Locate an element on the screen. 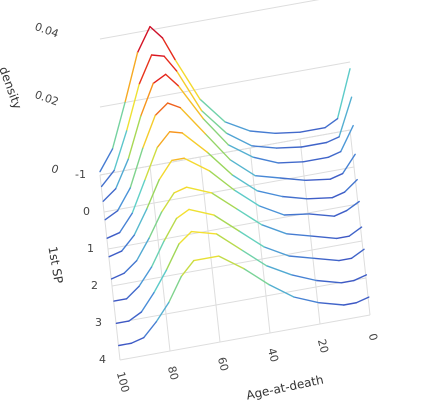  x-tick-label: 100 is located at coordinates (123, 382).